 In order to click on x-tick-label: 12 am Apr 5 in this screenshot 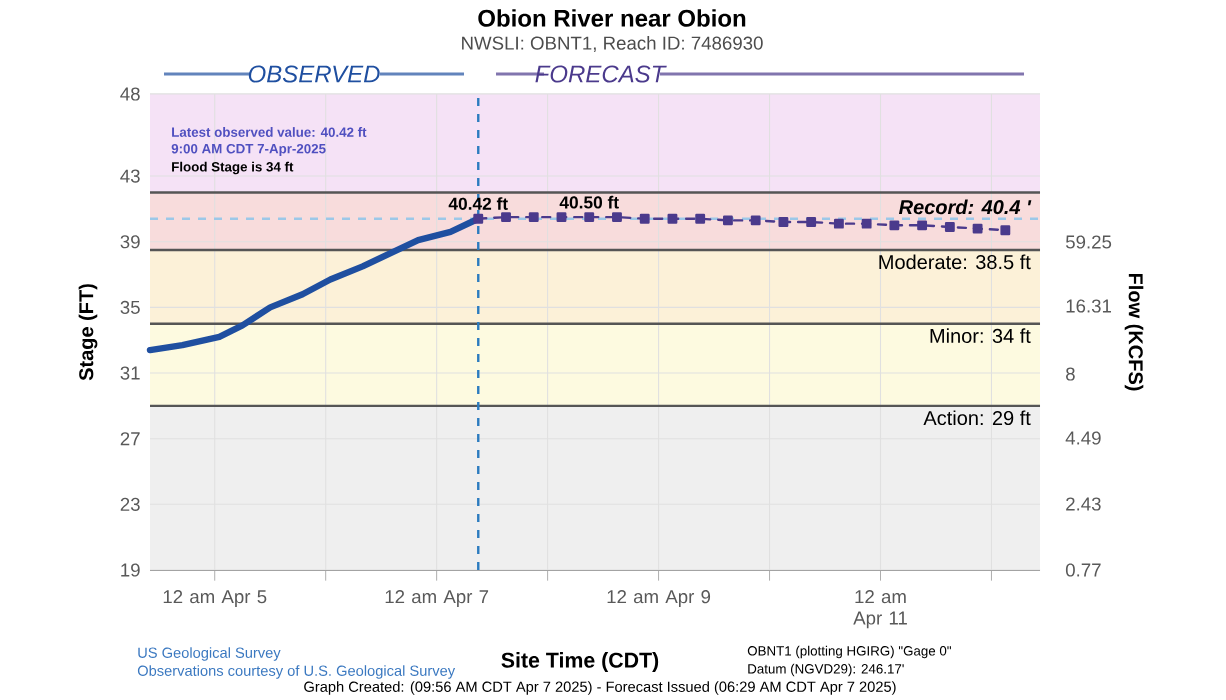, I will do `click(215, 599)`.